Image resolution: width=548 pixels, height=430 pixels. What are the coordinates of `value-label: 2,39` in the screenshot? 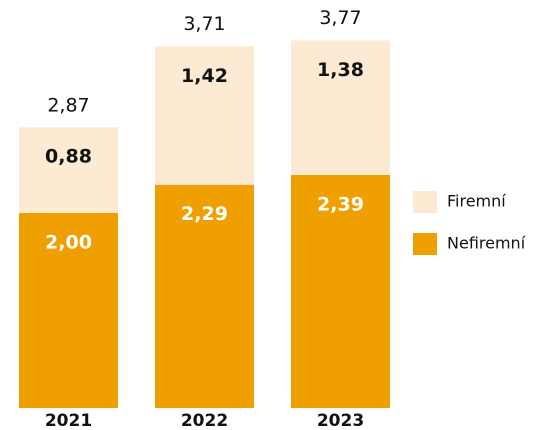 It's located at (340, 204).